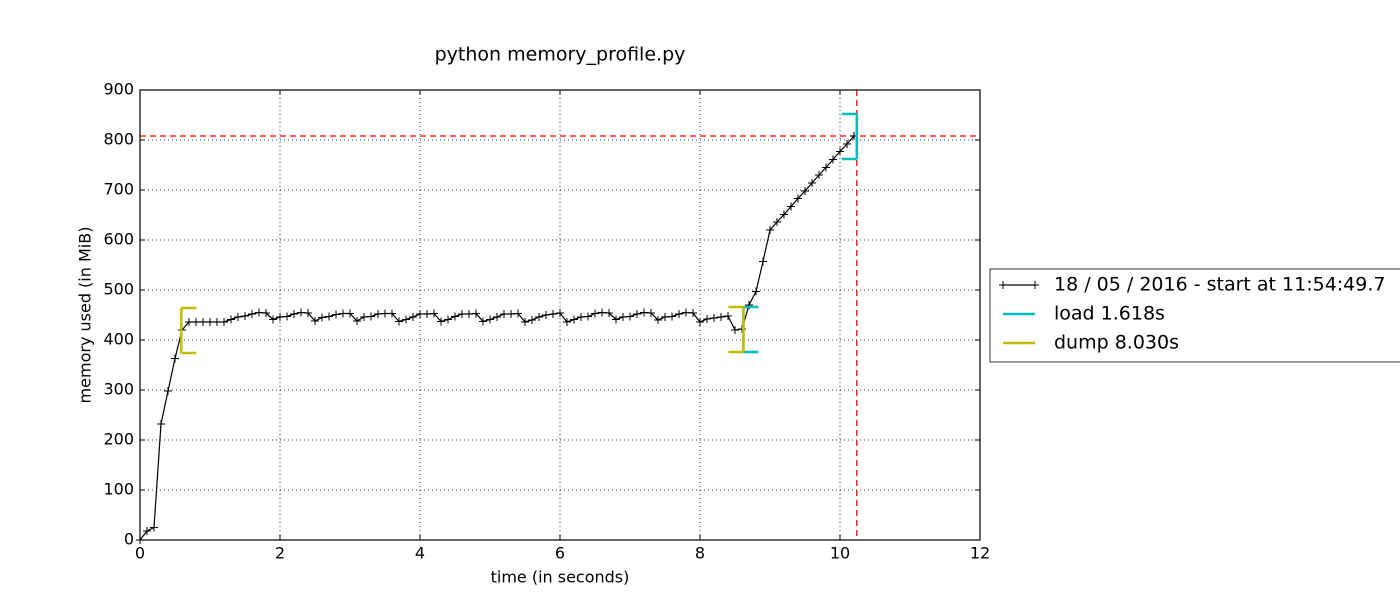 Image resolution: width=1400 pixels, height=600 pixels. What do you see at coordinates (1220, 285) in the screenshot?
I see `legend-label: 18 / 05 / 2016 - start at 11:54:49.7` at bounding box center [1220, 285].